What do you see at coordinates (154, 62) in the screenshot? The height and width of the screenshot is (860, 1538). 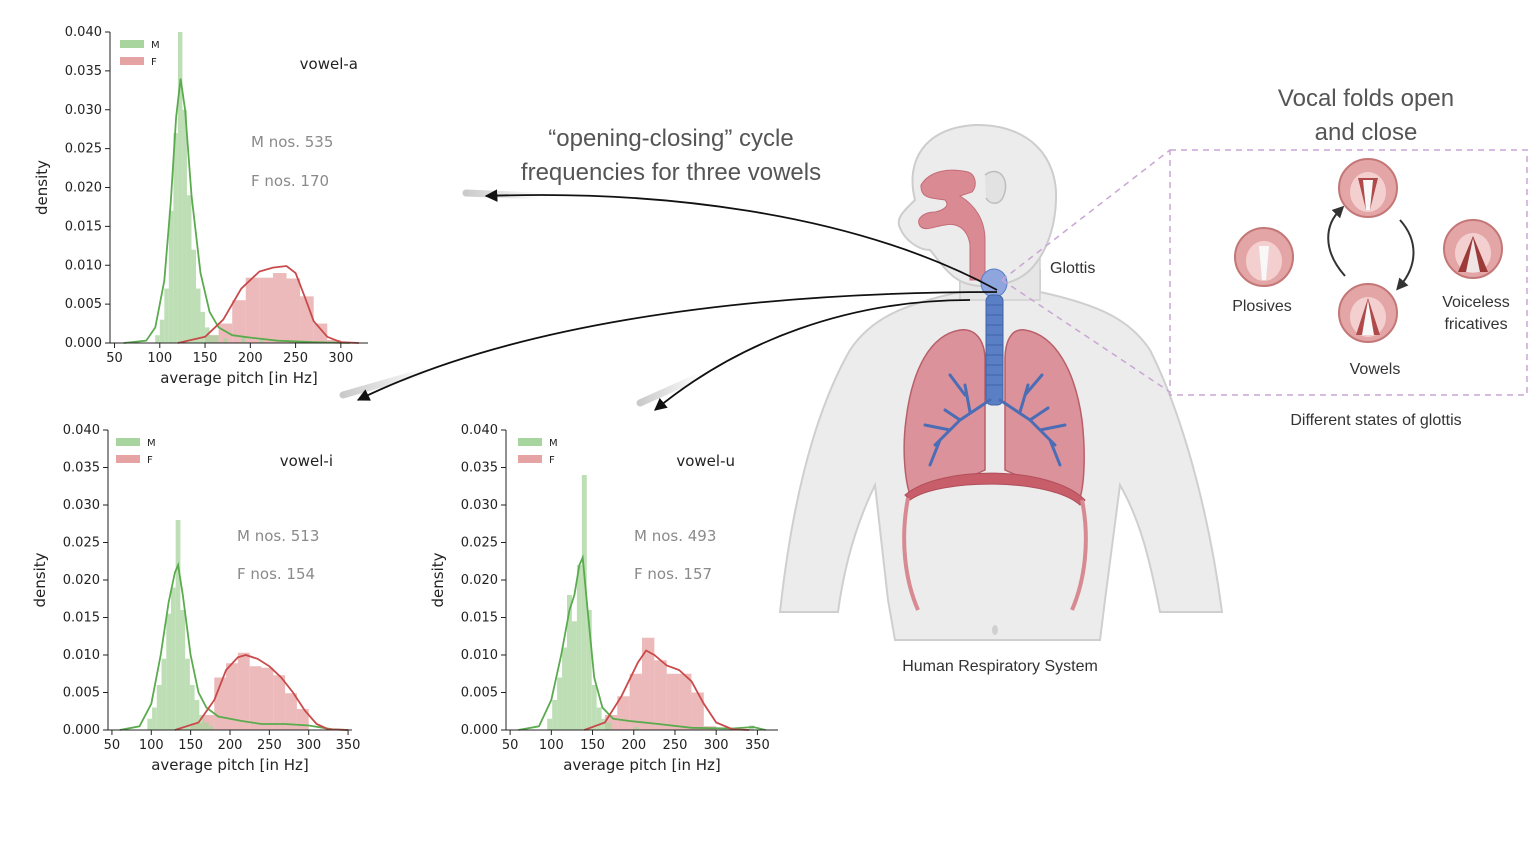 I see `legend-label-f: F` at bounding box center [154, 62].